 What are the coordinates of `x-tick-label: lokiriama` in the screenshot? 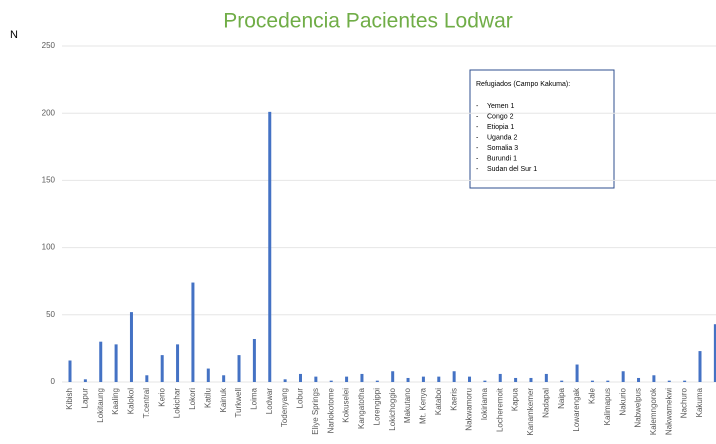 It's located at (484, 403).